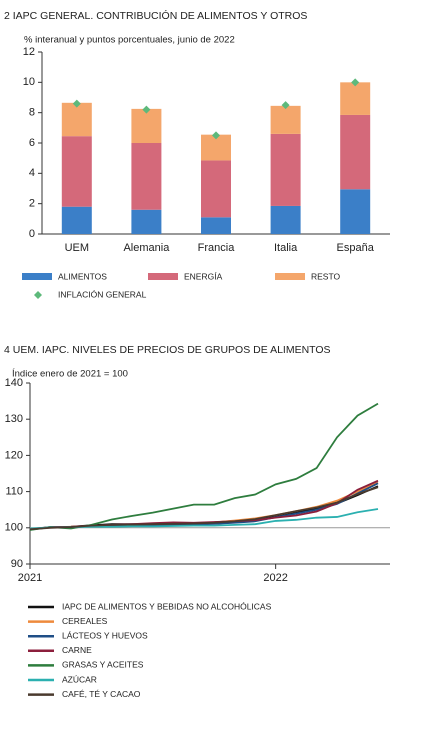  I want to click on legend-label: RESTO, so click(326, 276).